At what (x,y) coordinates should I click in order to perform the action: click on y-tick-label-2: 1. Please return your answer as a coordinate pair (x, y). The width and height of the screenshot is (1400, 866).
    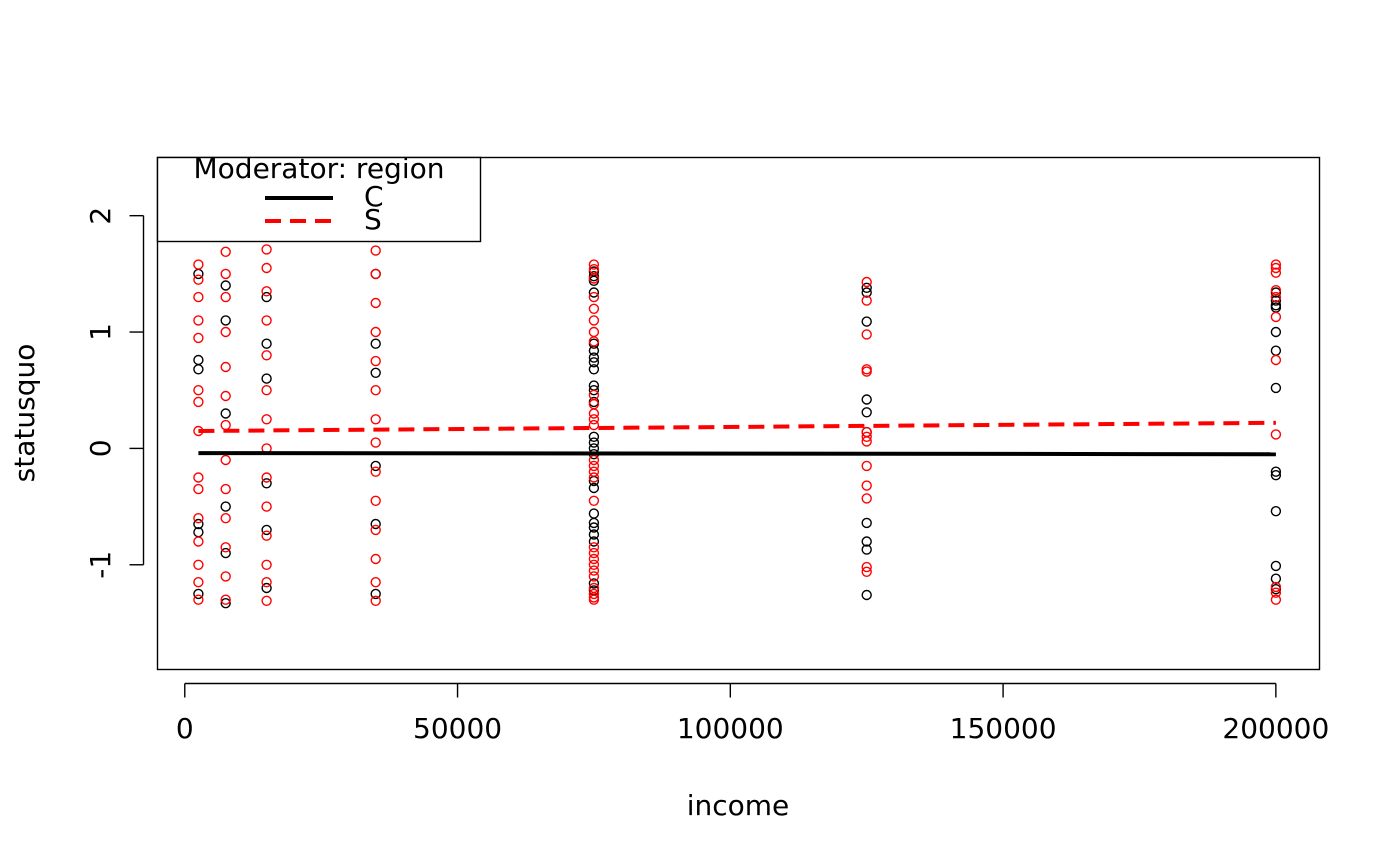
    Looking at the image, I should click on (100, 332).